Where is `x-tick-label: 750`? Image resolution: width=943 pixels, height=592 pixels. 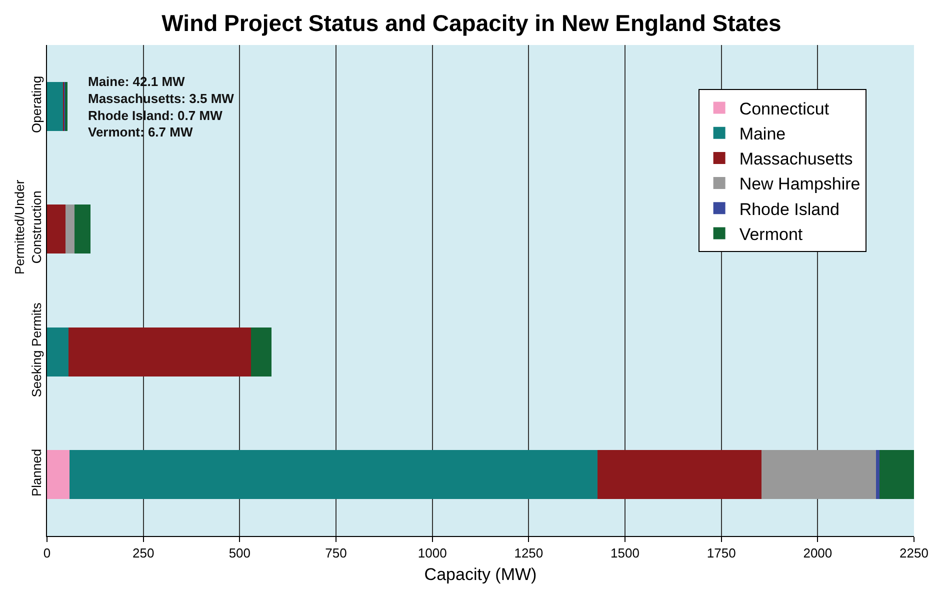 x-tick-label: 750 is located at coordinates (336, 553).